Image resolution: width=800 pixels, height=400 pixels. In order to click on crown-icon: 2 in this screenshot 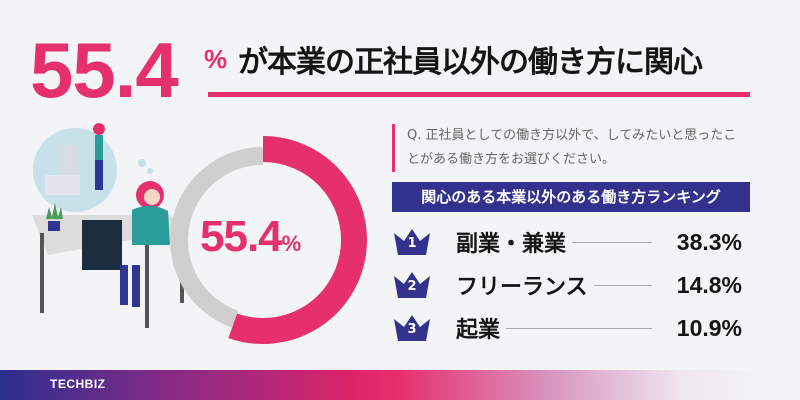, I will do `click(412, 285)`.